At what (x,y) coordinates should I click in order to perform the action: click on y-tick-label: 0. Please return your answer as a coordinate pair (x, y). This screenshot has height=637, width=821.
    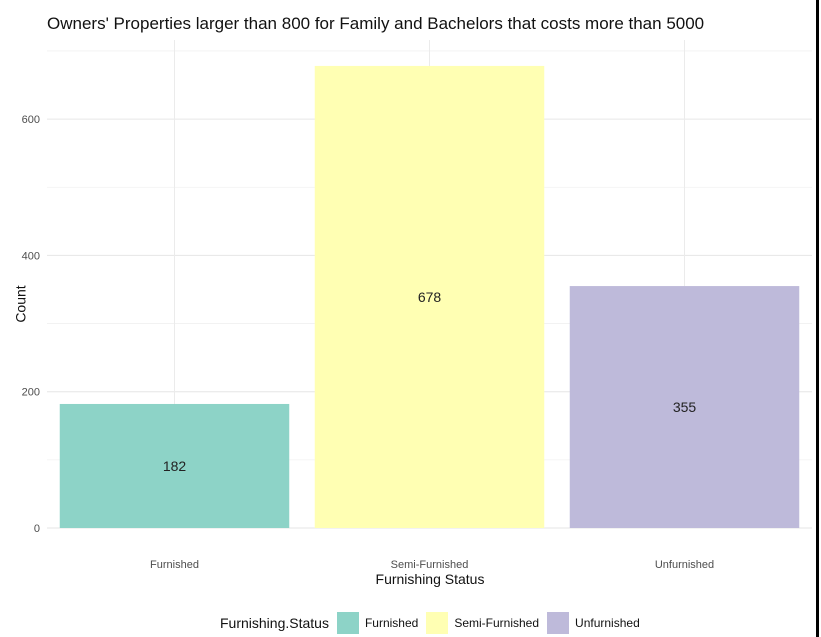
    Looking at the image, I should click on (37, 529).